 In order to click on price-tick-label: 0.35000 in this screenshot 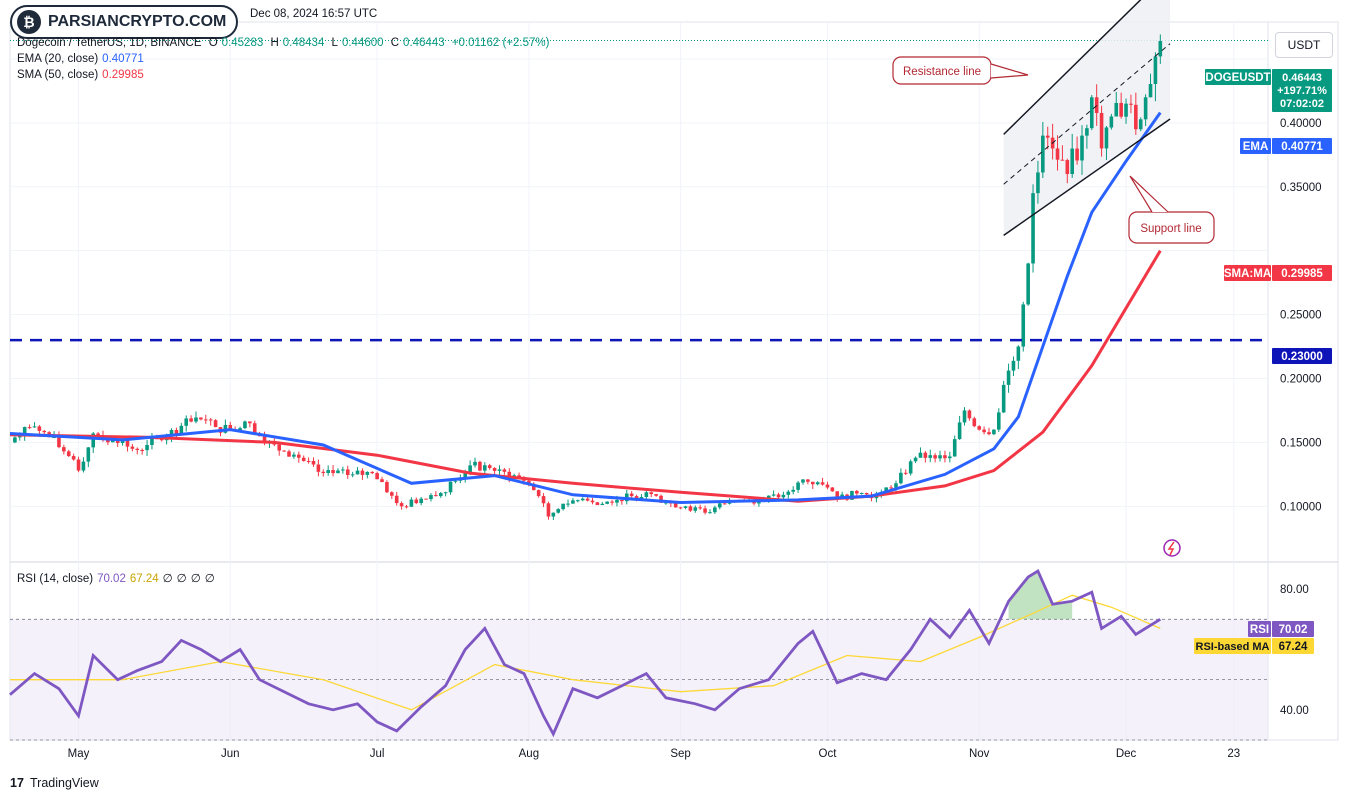, I will do `click(1301, 188)`.